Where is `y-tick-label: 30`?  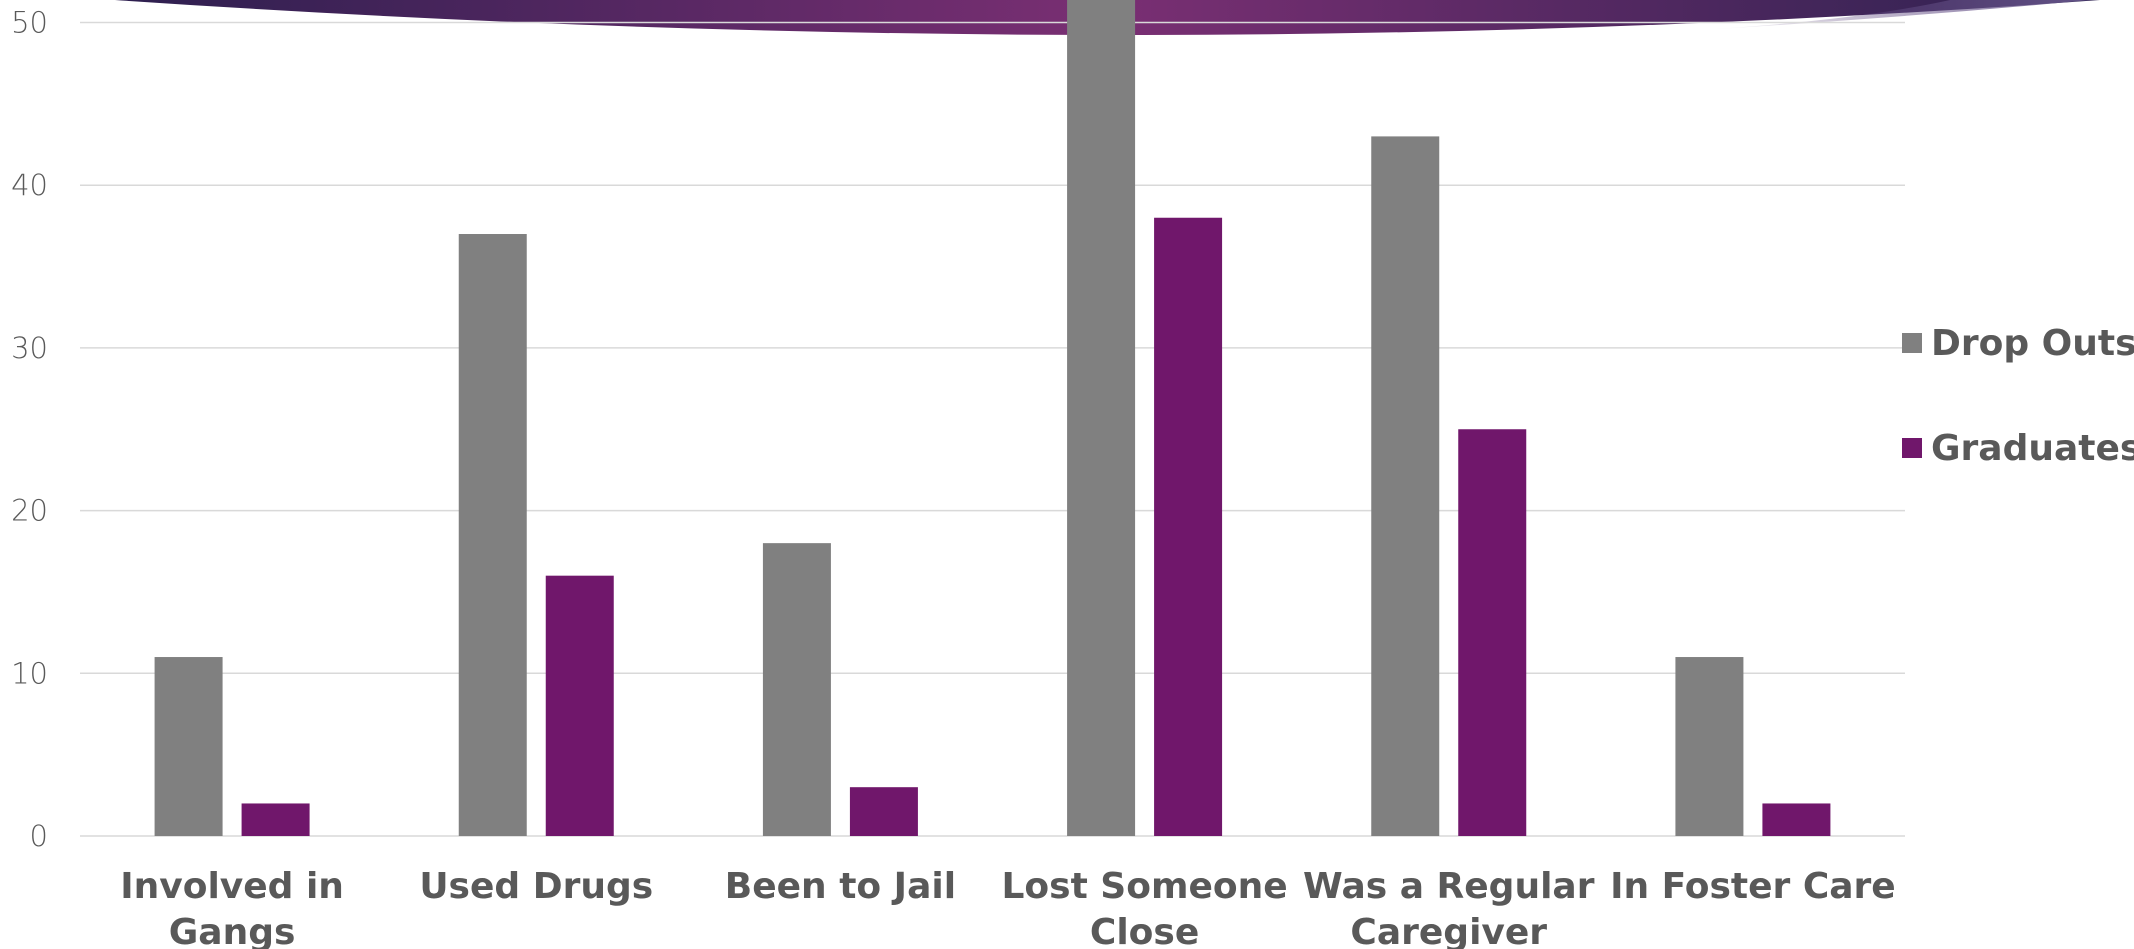 y-tick-label: 30 is located at coordinates (29, 348).